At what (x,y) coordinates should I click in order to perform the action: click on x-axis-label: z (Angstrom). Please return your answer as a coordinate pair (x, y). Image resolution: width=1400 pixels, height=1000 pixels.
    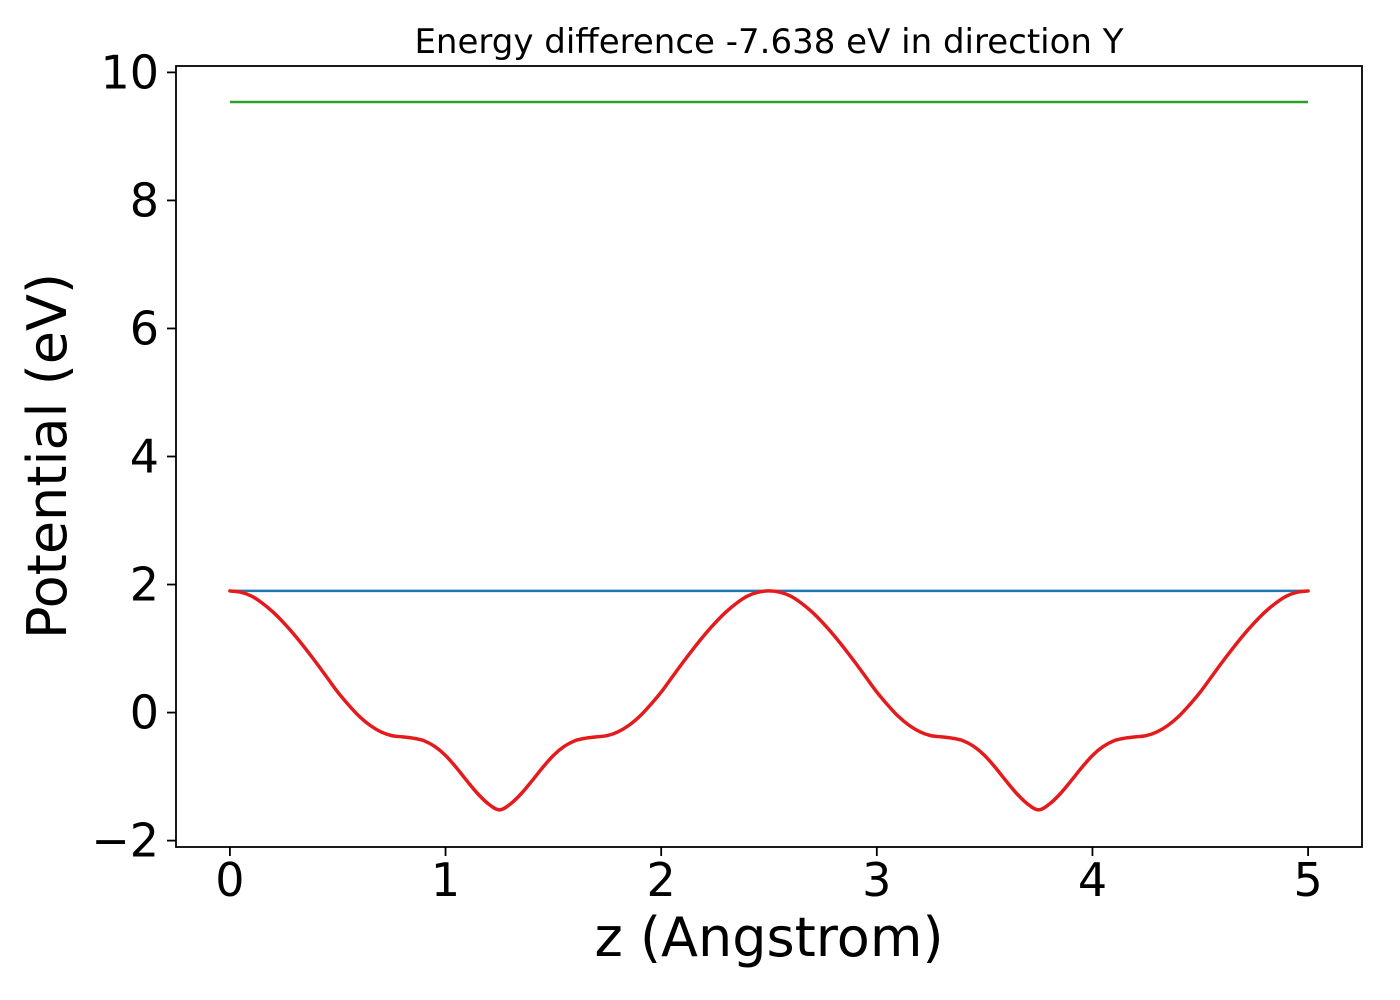
    Looking at the image, I should click on (769, 937).